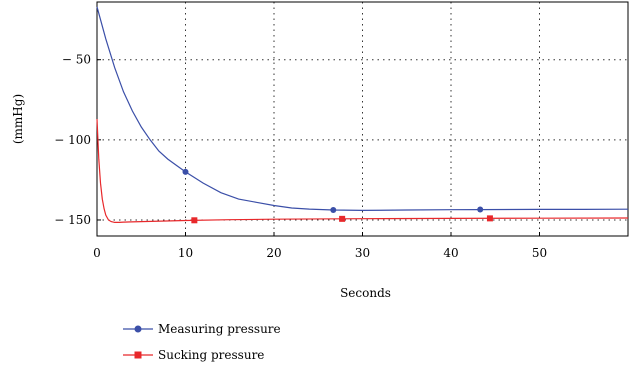 This screenshot has height=366, width=631. What do you see at coordinates (97, 253) in the screenshot?
I see `x-tick-label: 0` at bounding box center [97, 253].